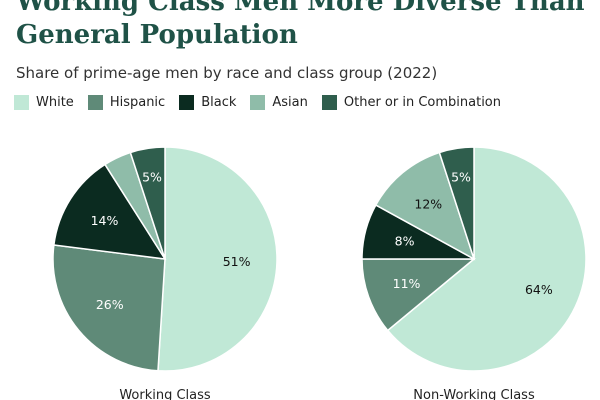 The image size is (600, 400). What do you see at coordinates (456, 203) in the screenshot?
I see `pie-slice-non-working-class-other` at bounding box center [456, 203].